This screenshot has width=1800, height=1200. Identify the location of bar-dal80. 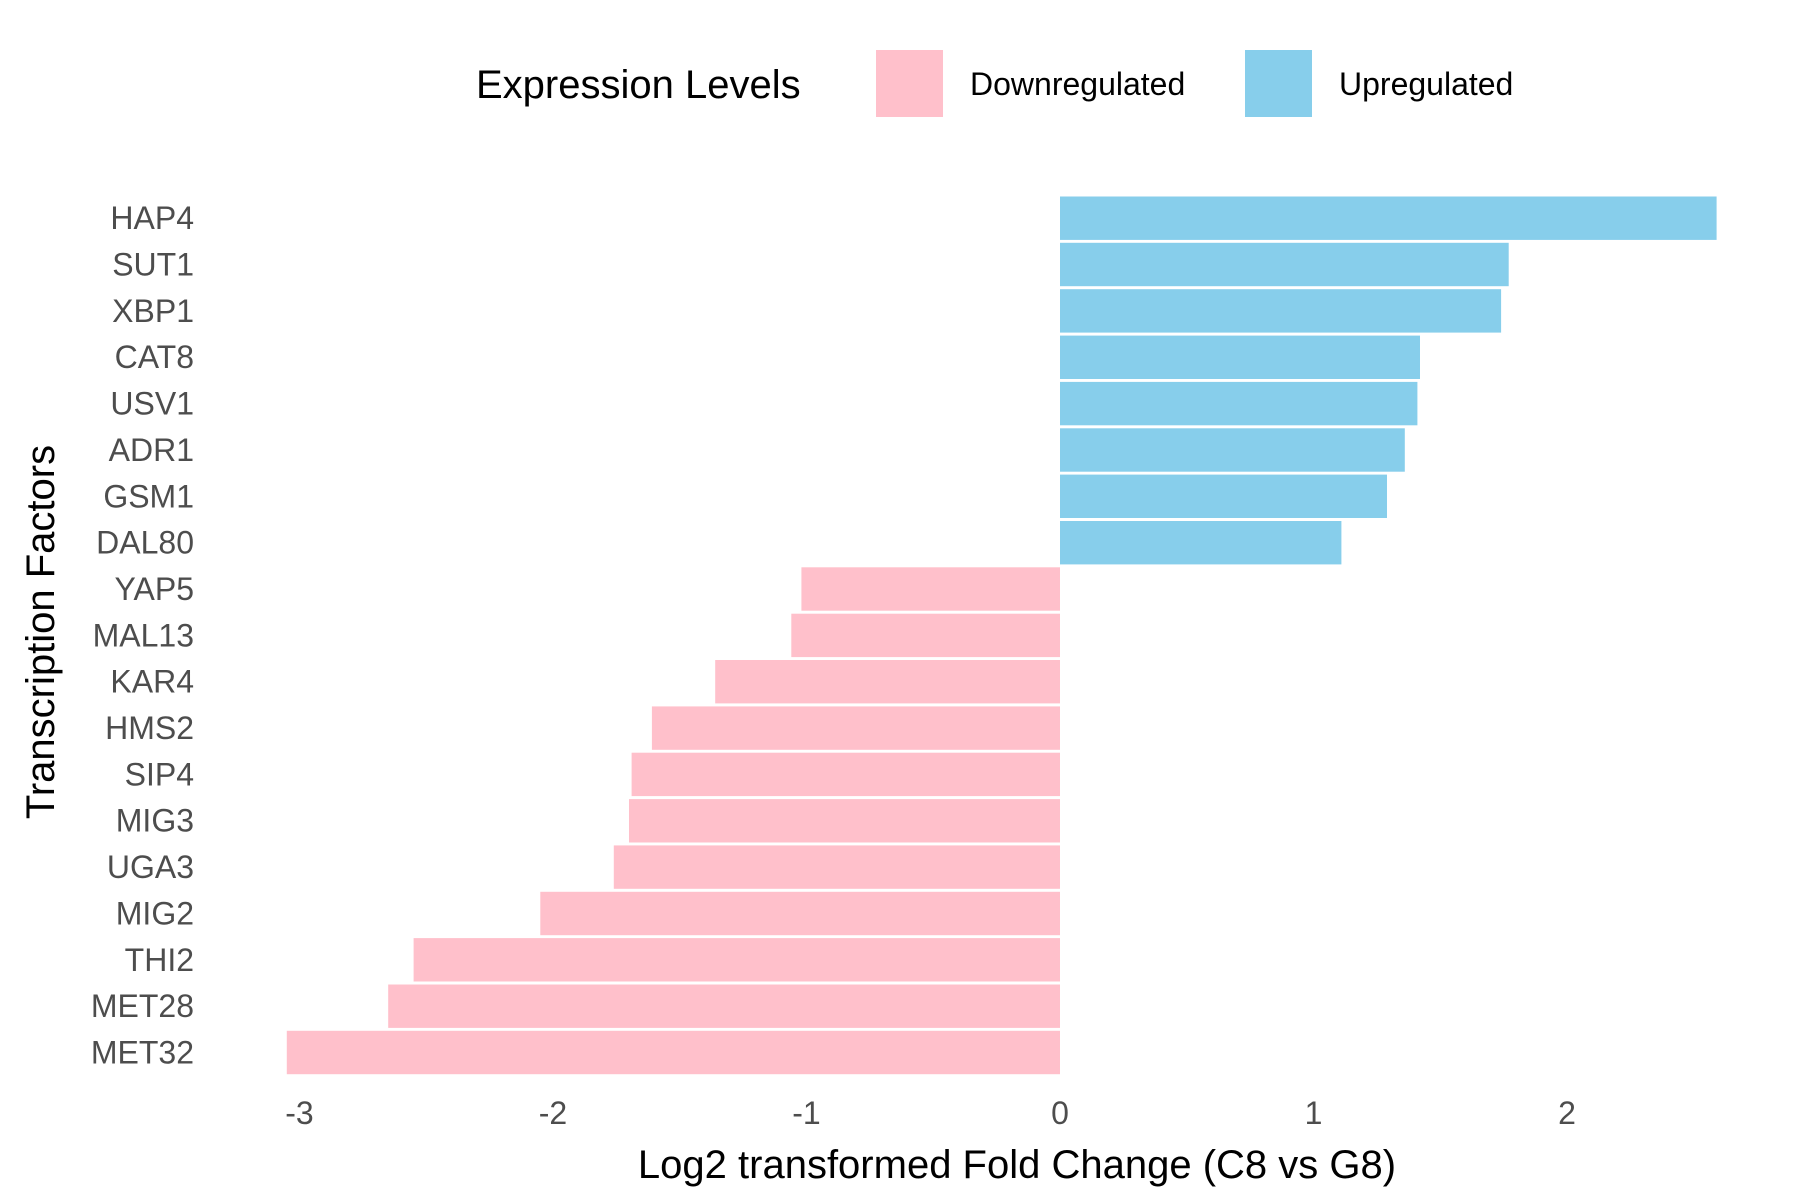
(1201, 543).